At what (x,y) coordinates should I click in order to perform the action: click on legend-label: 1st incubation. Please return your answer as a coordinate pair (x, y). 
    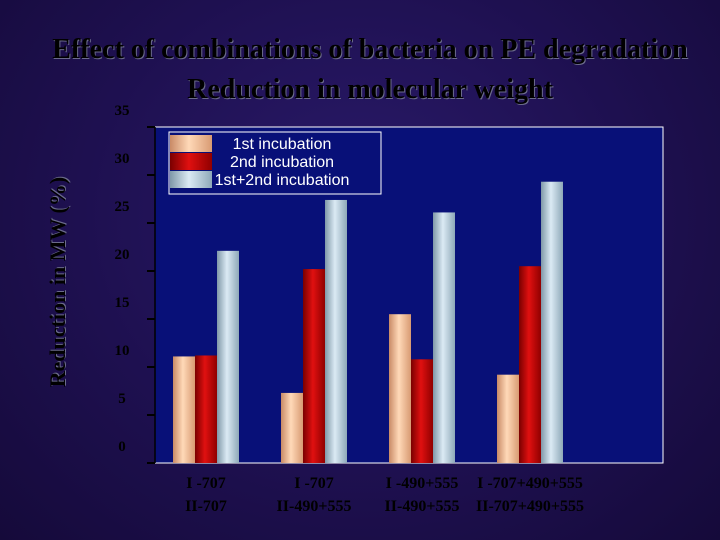
    Looking at the image, I should click on (282, 144).